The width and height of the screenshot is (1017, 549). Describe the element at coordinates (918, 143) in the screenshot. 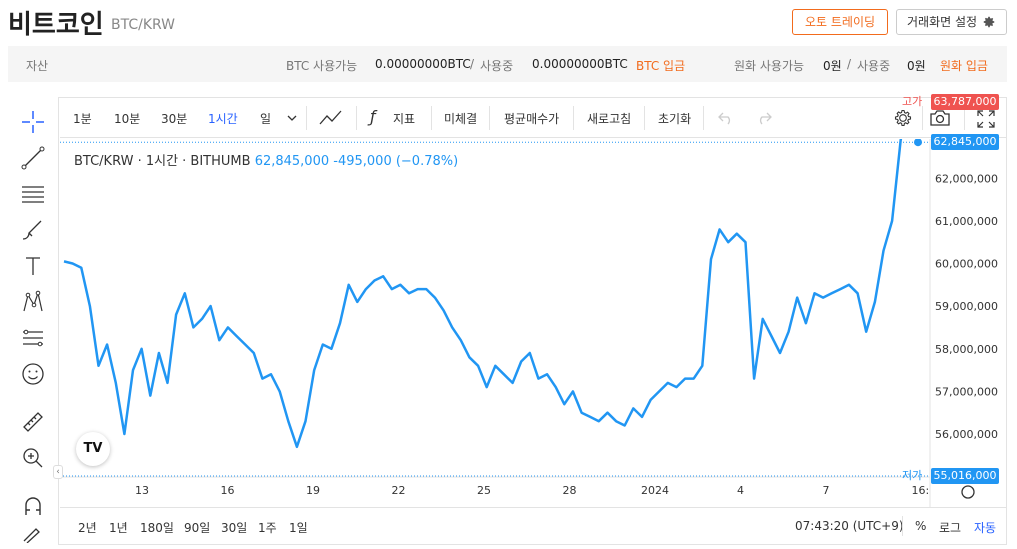

I see `last-price-dot` at that location.